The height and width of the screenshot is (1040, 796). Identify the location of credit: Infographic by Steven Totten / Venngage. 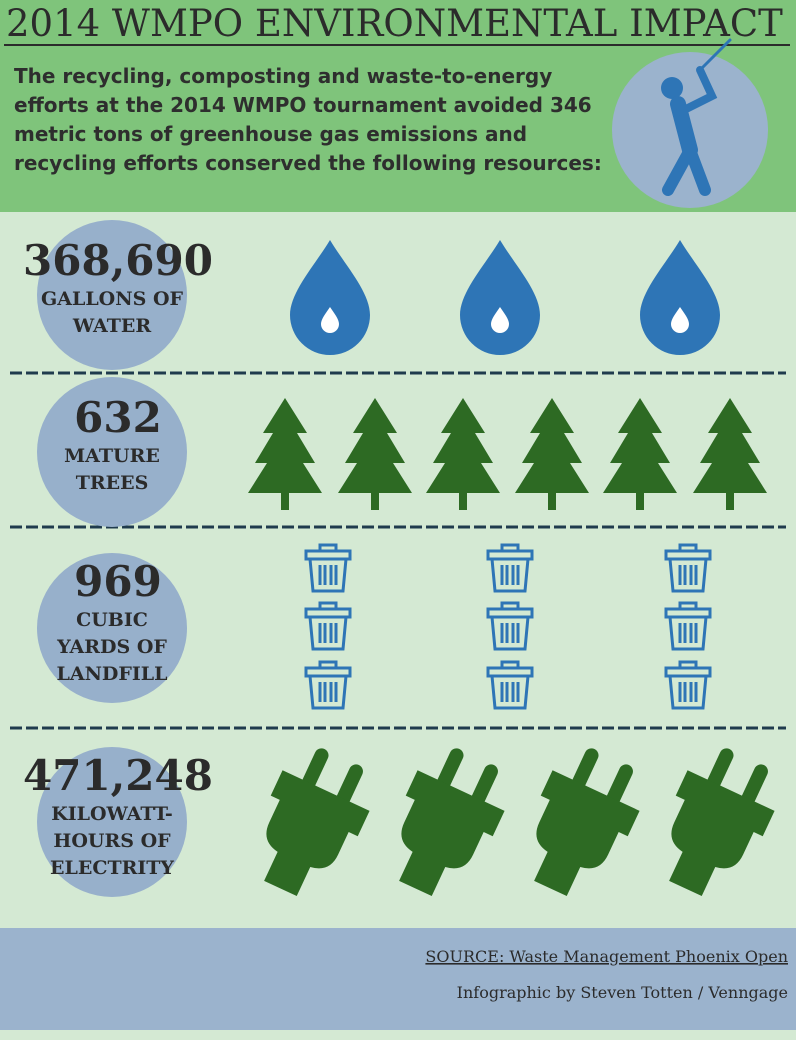
(622, 992).